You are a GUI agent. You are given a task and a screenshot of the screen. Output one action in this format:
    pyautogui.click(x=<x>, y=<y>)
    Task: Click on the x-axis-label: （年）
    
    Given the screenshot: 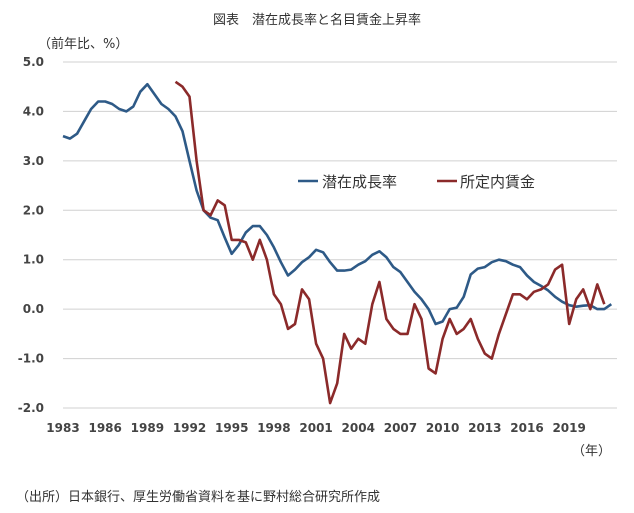 What is the action you would take?
    pyautogui.click(x=592, y=451)
    